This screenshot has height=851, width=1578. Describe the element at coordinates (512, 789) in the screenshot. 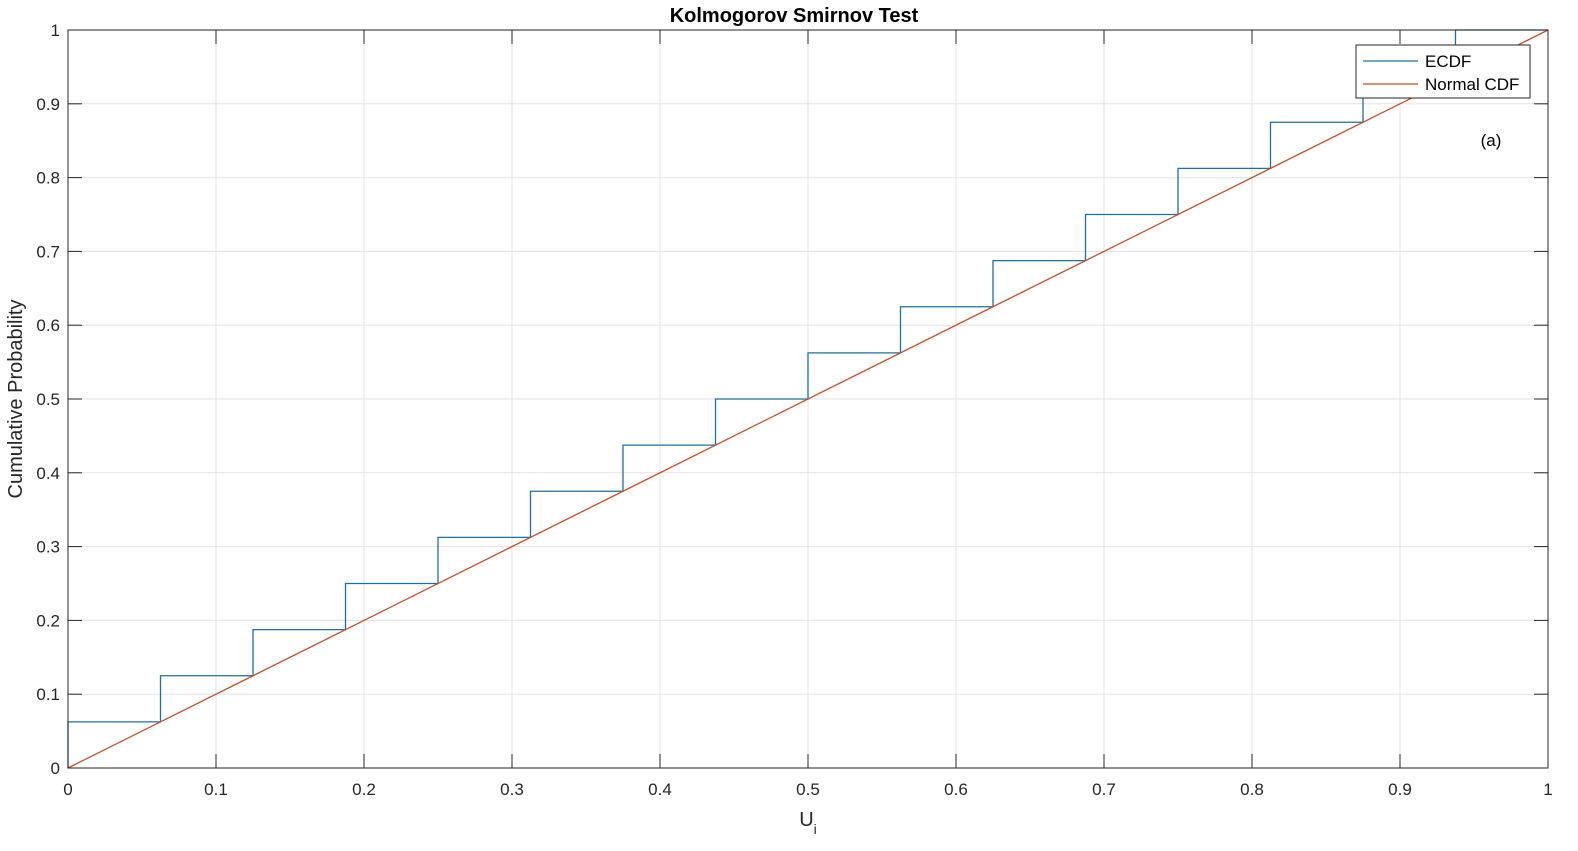

I see `x-tick-label: 0.3` at that location.